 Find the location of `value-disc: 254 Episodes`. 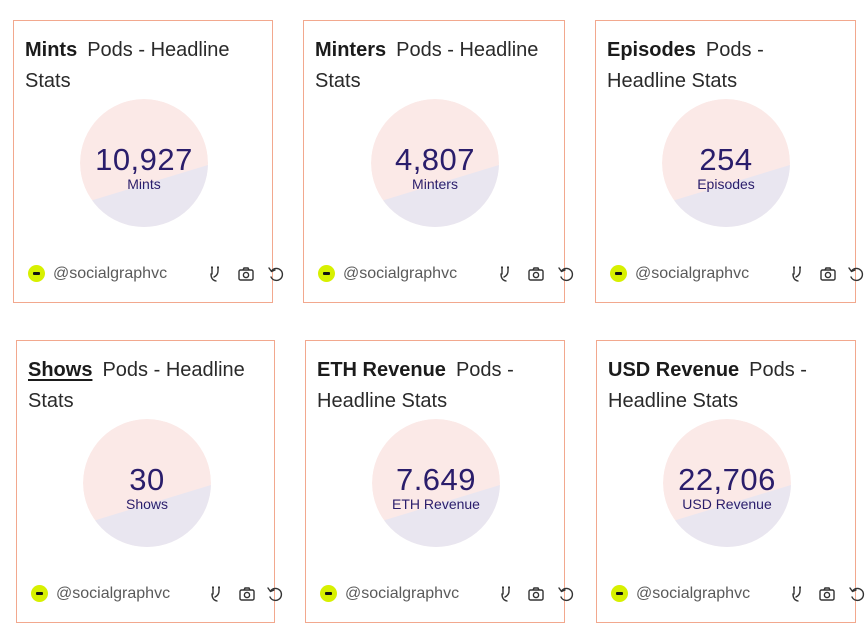

value-disc: 254 Episodes is located at coordinates (726, 163).